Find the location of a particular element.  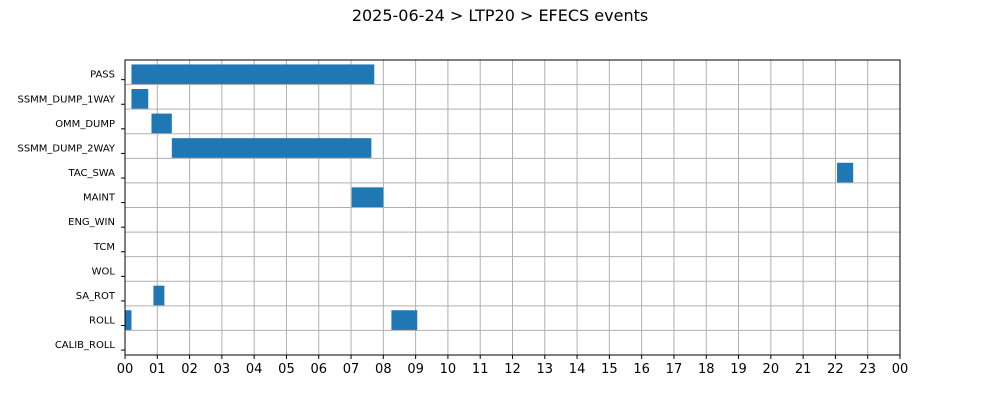

x-tick-label: 14 is located at coordinates (577, 369).